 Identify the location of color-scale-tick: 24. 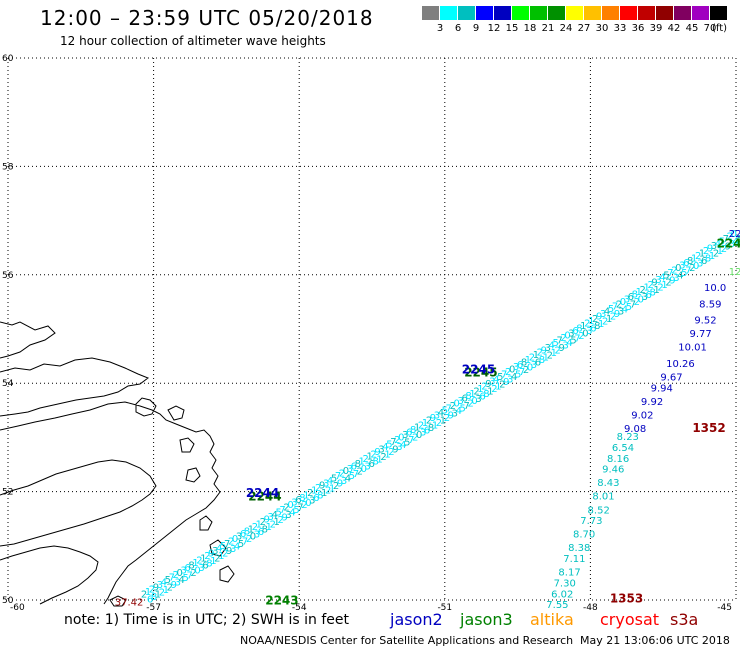
(566, 28).